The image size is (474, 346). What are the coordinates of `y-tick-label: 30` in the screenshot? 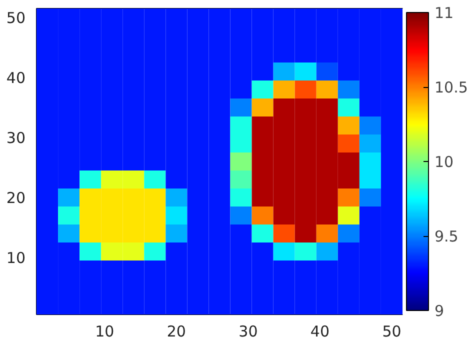 It's located at (16, 138).